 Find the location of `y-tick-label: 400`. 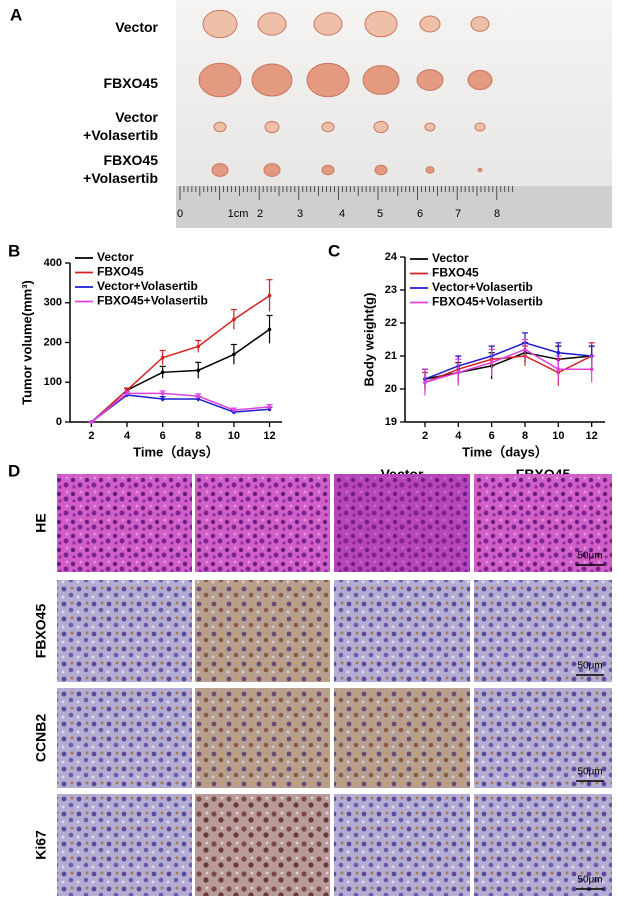

y-tick-label: 400 is located at coordinates (53, 263).